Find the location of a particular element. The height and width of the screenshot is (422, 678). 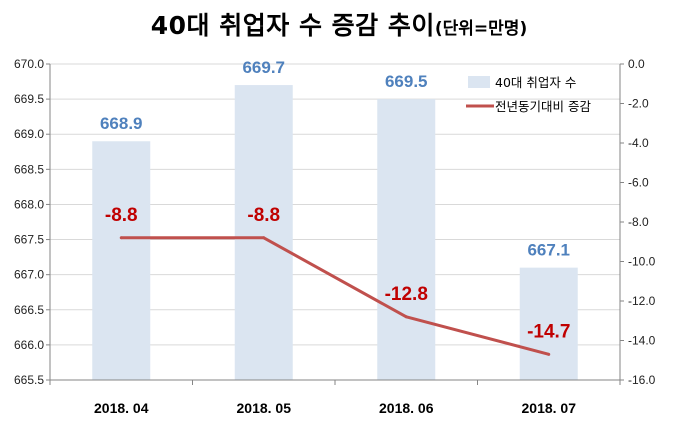

category-label: 2018. 04 is located at coordinates (121, 408).